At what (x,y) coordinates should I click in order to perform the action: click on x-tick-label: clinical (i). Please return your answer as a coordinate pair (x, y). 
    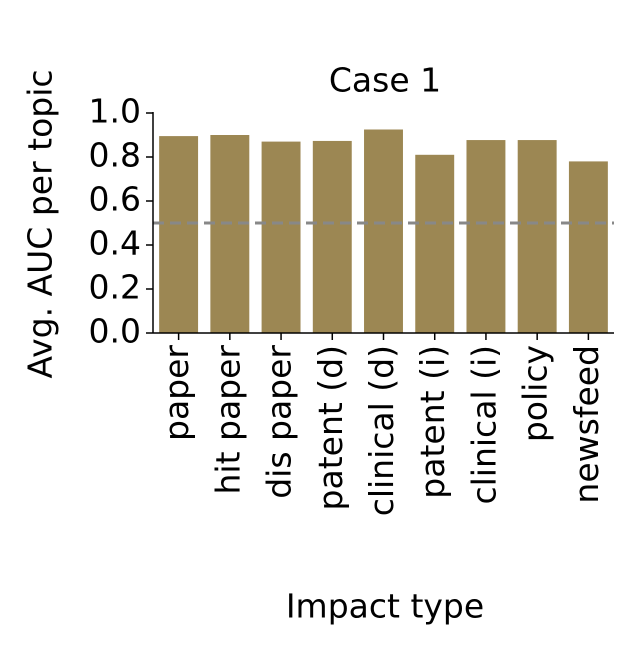
    Looking at the image, I should click on (483, 425).